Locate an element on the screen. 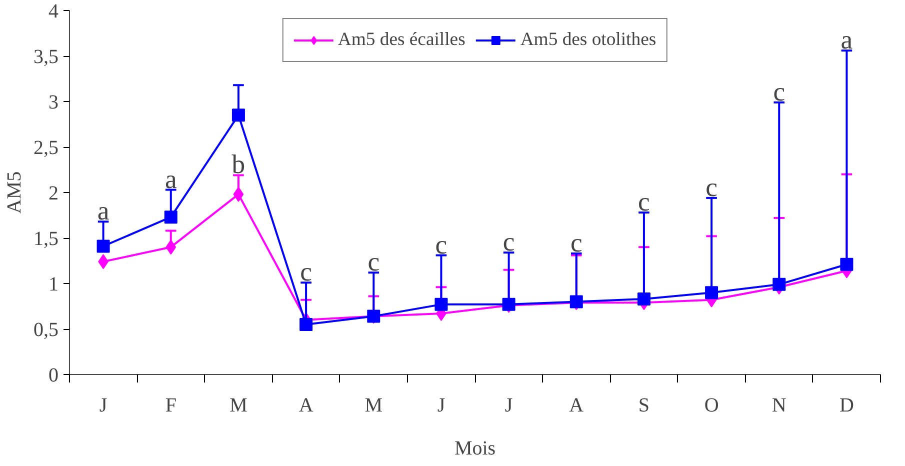 The height and width of the screenshot is (466, 905). legend-label: Am5 des otolithes is located at coordinates (588, 40).